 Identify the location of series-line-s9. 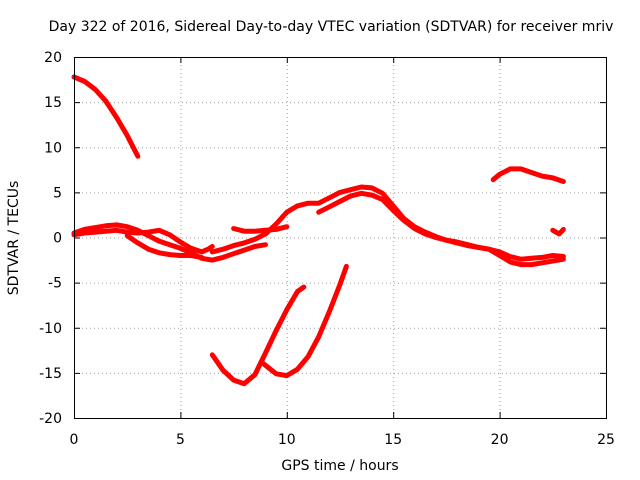
(528, 175).